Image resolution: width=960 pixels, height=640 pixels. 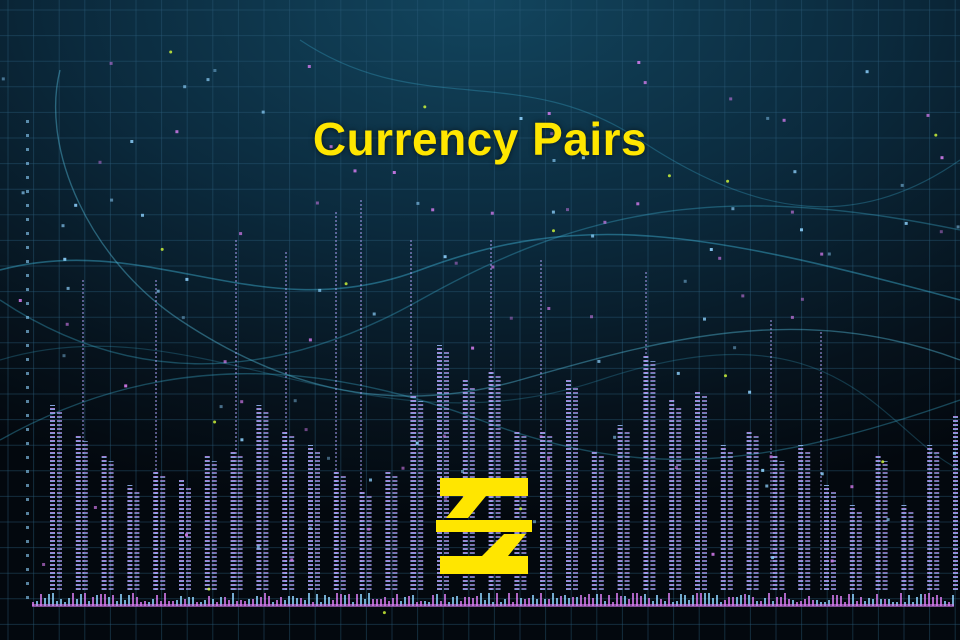 What do you see at coordinates (493, 600) in the screenshot?
I see `baseline-bars` at bounding box center [493, 600].